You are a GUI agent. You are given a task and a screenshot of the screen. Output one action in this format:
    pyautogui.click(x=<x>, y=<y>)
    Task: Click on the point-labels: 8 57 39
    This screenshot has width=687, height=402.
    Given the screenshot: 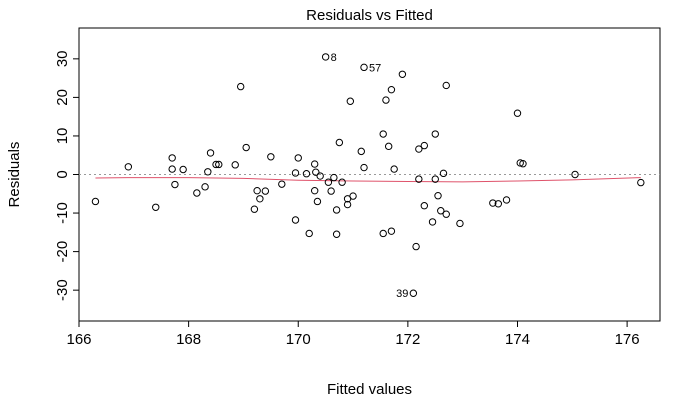 What is the action you would take?
    pyautogui.click(x=370, y=176)
    